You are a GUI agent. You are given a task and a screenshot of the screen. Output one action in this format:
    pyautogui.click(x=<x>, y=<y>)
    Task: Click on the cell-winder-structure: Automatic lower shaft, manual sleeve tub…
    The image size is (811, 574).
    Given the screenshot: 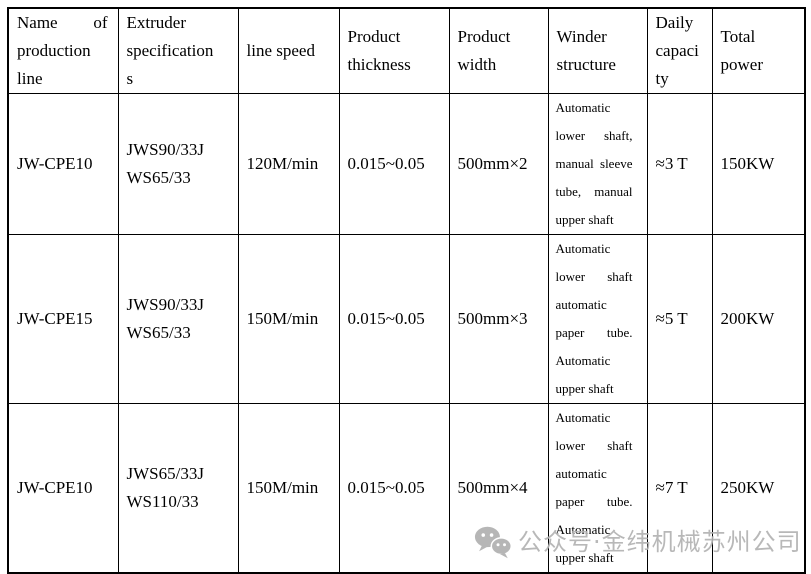 What is the action you would take?
    pyautogui.click(x=597, y=164)
    